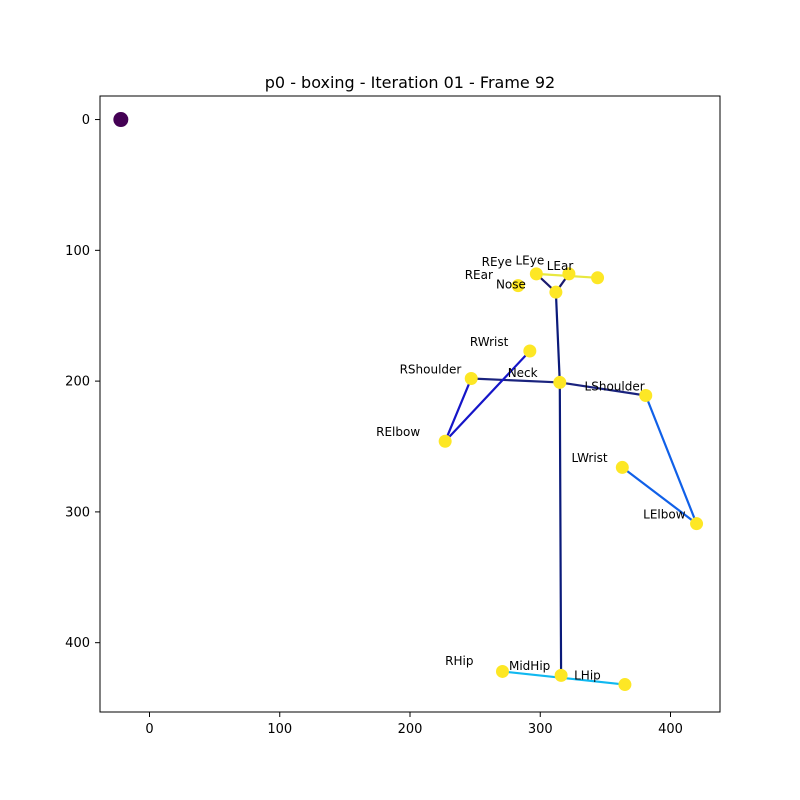 The width and height of the screenshot is (800, 800). I want to click on label-lhip: LHip, so click(587, 675).